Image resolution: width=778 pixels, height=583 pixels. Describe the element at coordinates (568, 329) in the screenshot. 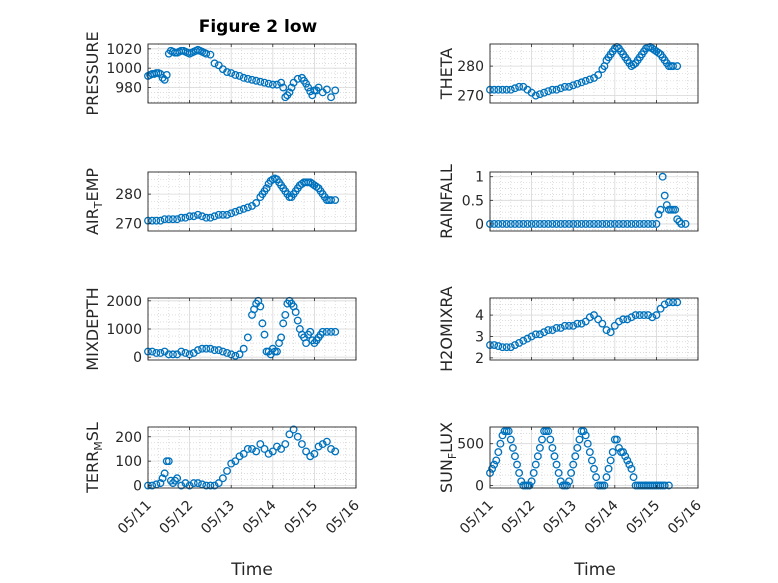

I see `axes-h2omixra: 2 3 4 H2OMIXRA` at that location.